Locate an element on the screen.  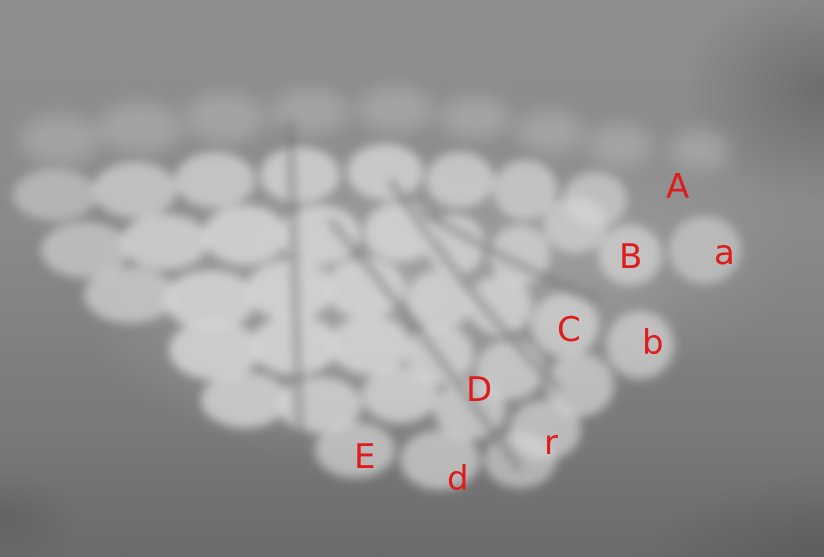
label-E: E is located at coordinates (365, 457).